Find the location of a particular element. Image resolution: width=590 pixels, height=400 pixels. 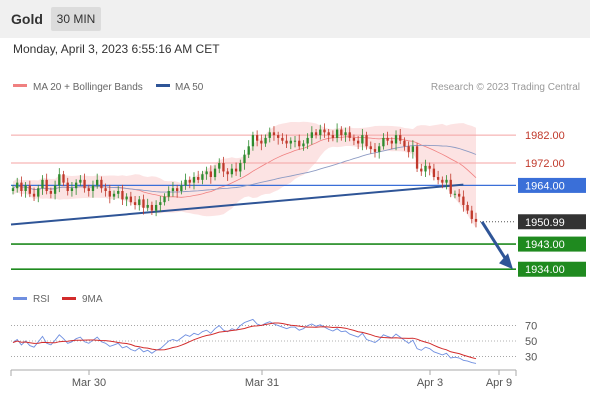

rsi-ma-legend-label: 9MA is located at coordinates (92, 299).